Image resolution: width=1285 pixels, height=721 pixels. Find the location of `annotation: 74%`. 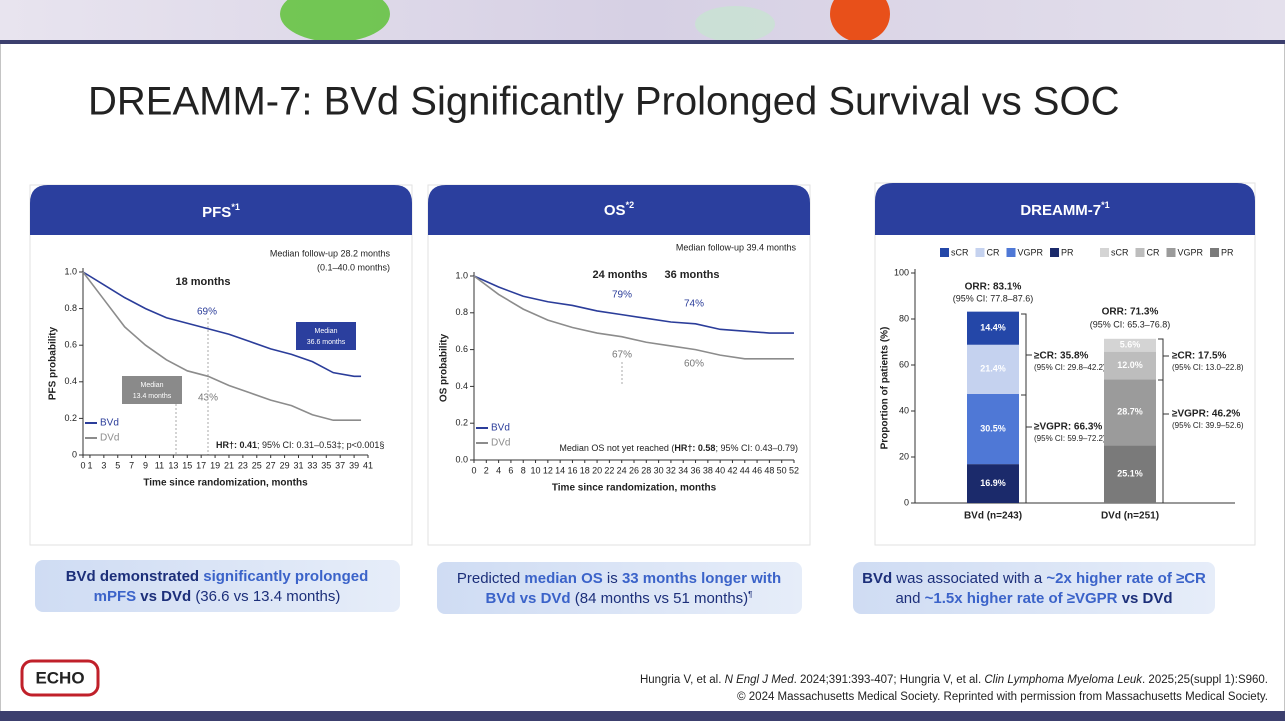

annotation: 74% is located at coordinates (694, 304).